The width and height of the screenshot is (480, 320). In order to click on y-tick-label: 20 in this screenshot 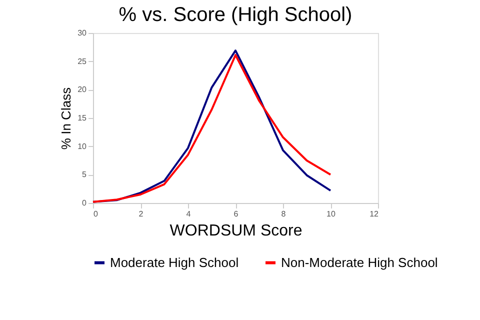, I will do `click(83, 89)`.